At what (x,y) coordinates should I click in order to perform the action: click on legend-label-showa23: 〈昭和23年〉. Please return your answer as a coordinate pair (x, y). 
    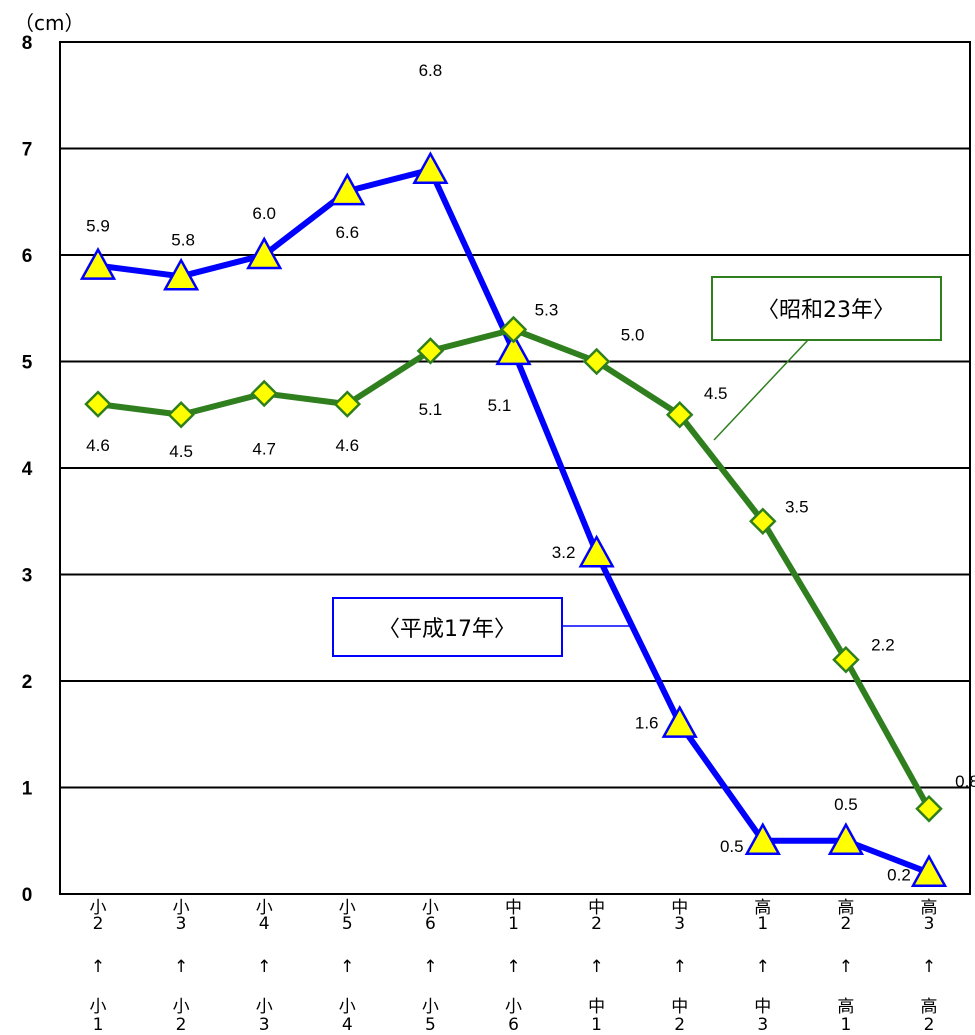
    Looking at the image, I should click on (826, 310).